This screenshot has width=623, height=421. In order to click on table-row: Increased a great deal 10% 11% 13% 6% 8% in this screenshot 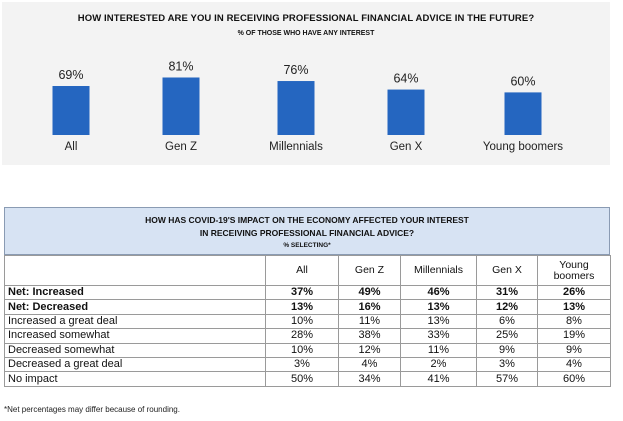, I will do `click(307, 321)`.